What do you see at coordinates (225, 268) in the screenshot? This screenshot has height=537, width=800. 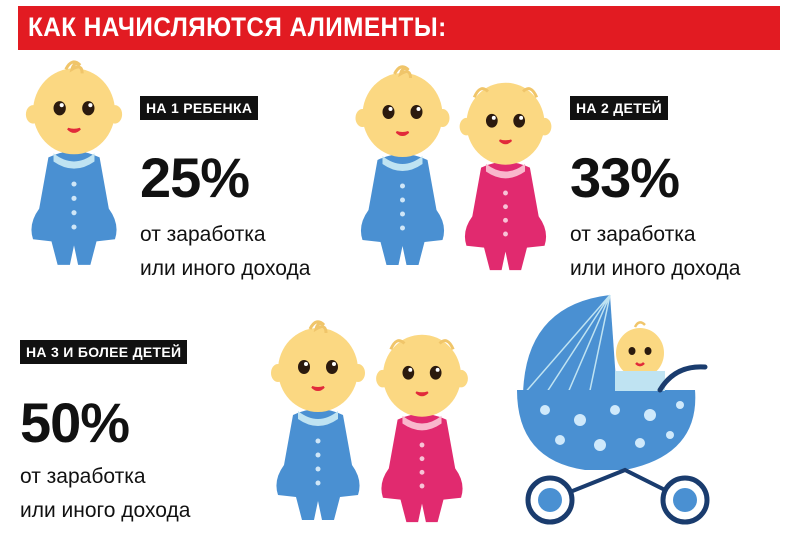 I see `case-1-line-2: или иного дохода` at bounding box center [225, 268].